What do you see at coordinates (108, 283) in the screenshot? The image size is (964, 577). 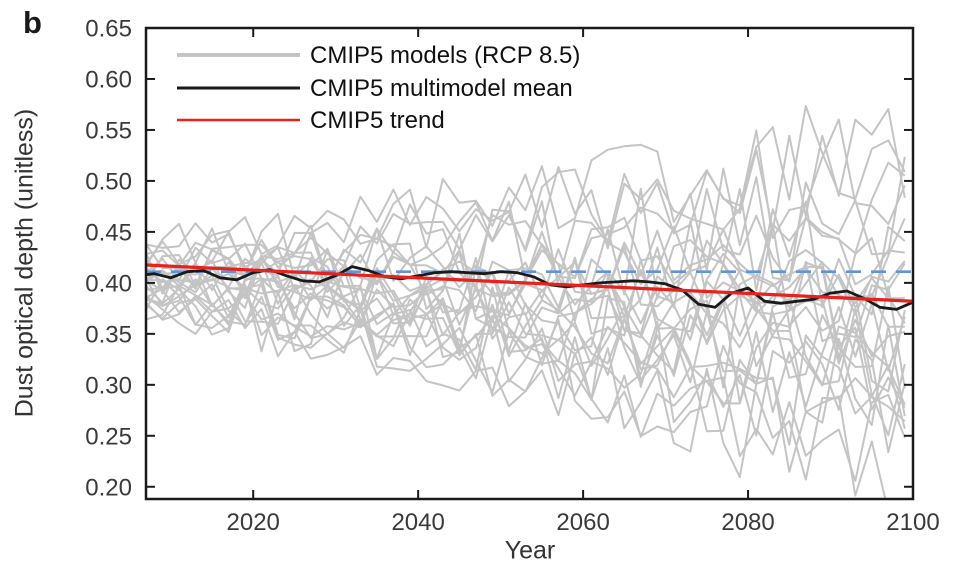 I see `y-tick-label: 0.40` at bounding box center [108, 283].